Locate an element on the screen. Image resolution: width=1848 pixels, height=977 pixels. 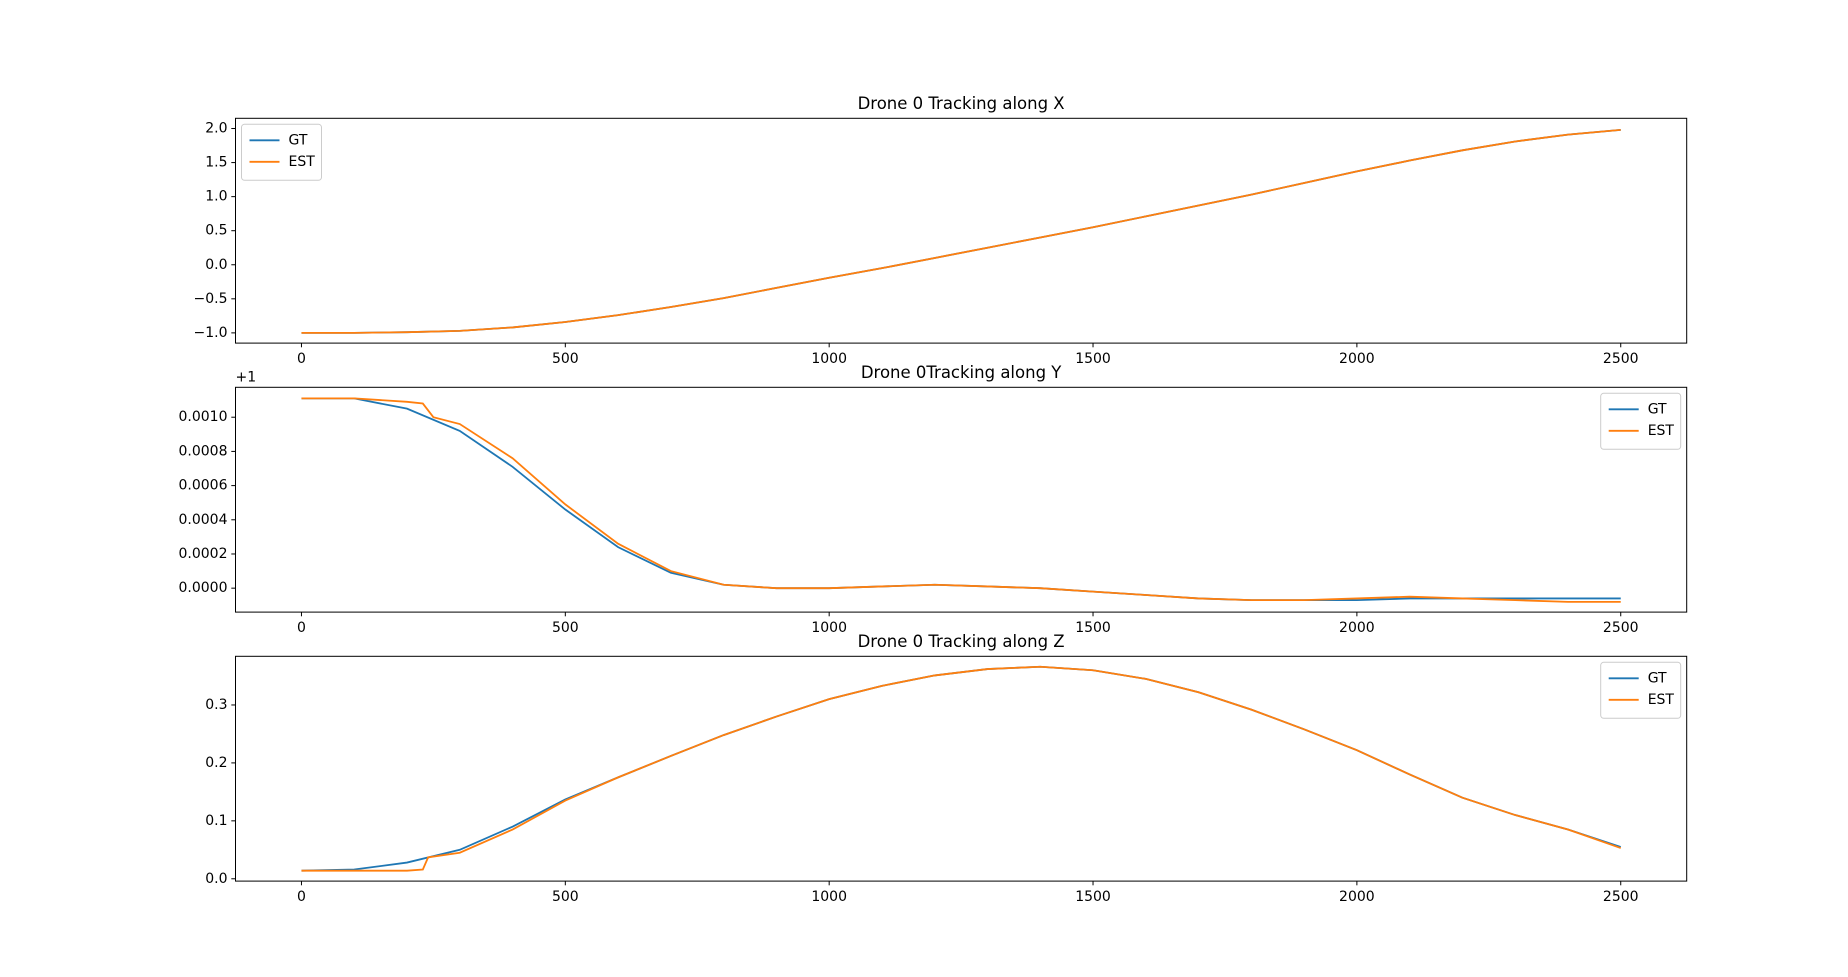
chart-title: Drone 0 Tracking along X is located at coordinates (961, 103).